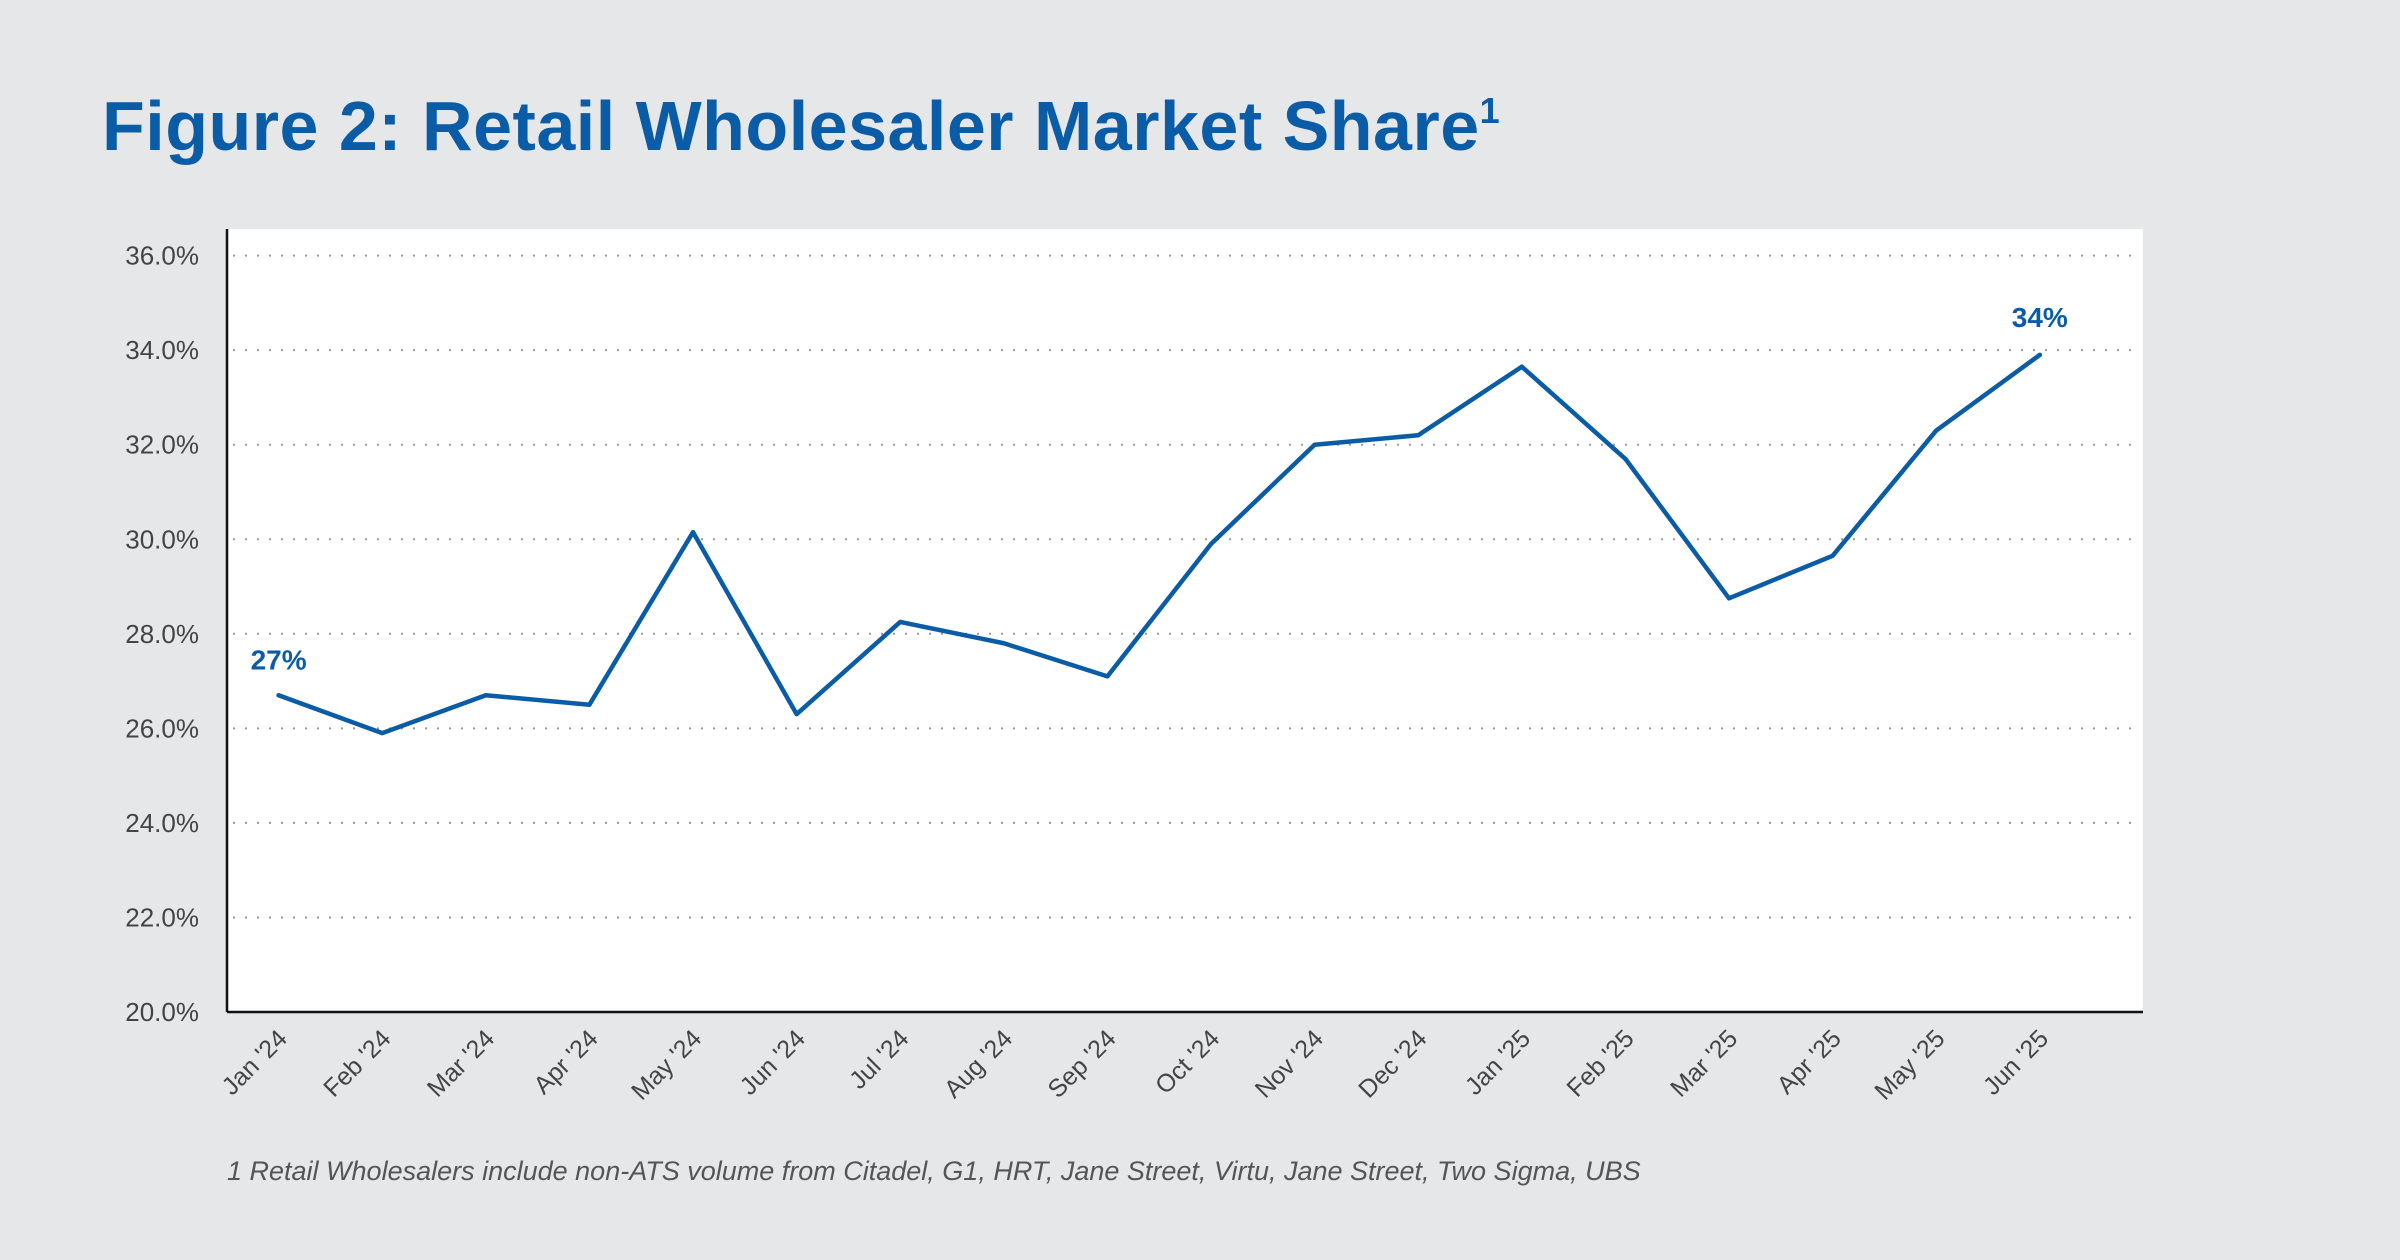 The width and height of the screenshot is (2400, 1260). What do you see at coordinates (357, 1063) in the screenshot?
I see `x-tick-label: Feb '24` at bounding box center [357, 1063].